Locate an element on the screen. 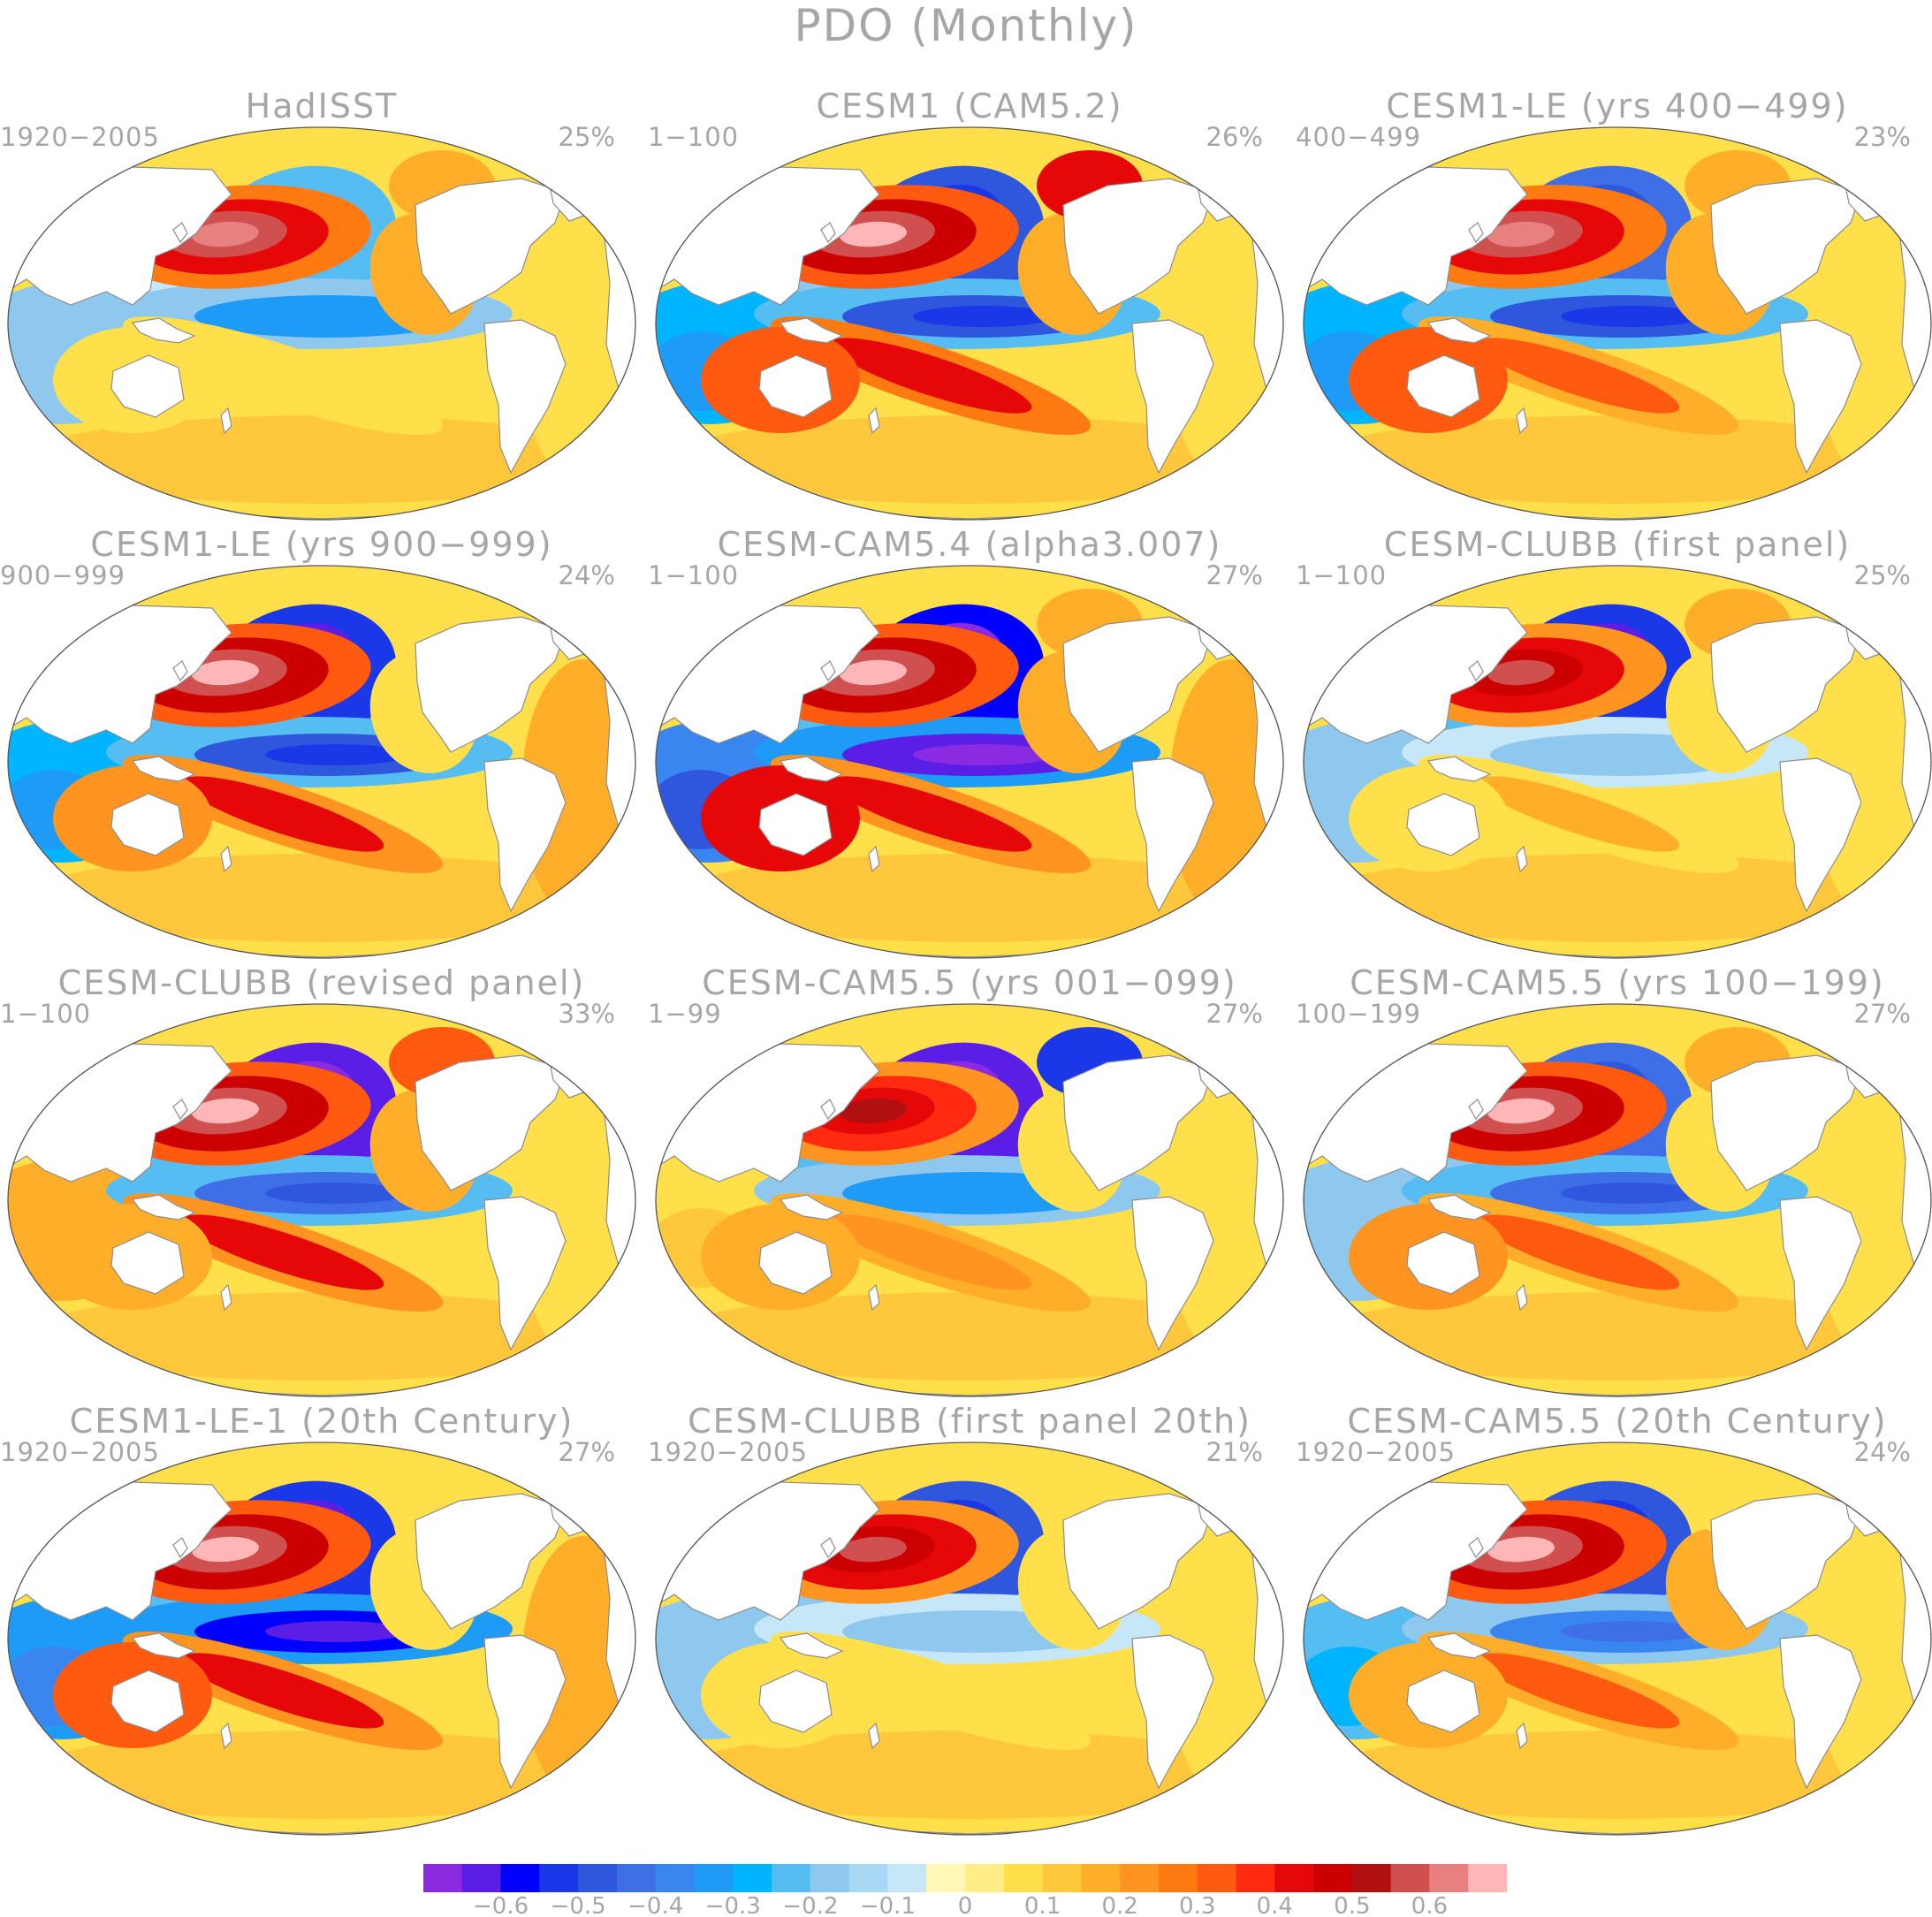 Image resolution: width=1932 pixels, height=1917 pixels. panel-years: 1−100 is located at coordinates (1342, 575).